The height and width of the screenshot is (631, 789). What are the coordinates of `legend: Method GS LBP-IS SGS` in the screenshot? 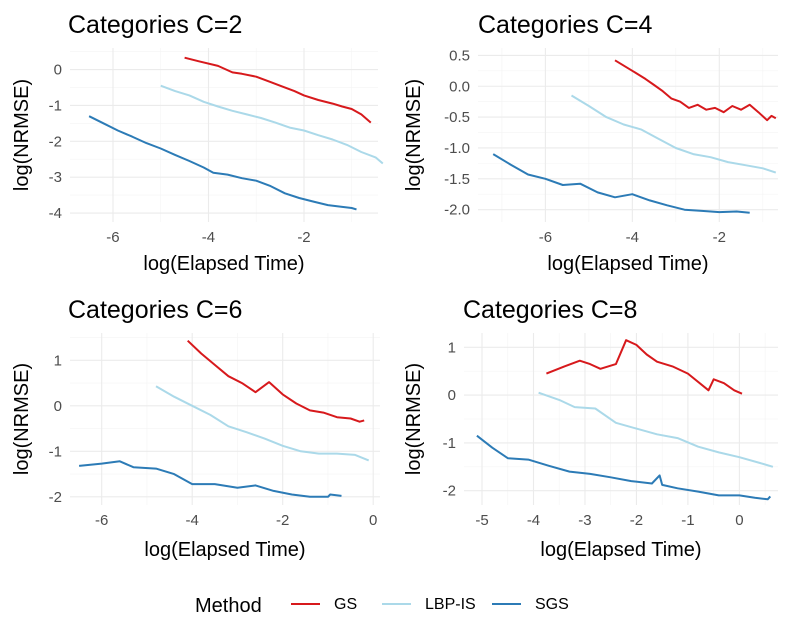 It's located at (382, 606).